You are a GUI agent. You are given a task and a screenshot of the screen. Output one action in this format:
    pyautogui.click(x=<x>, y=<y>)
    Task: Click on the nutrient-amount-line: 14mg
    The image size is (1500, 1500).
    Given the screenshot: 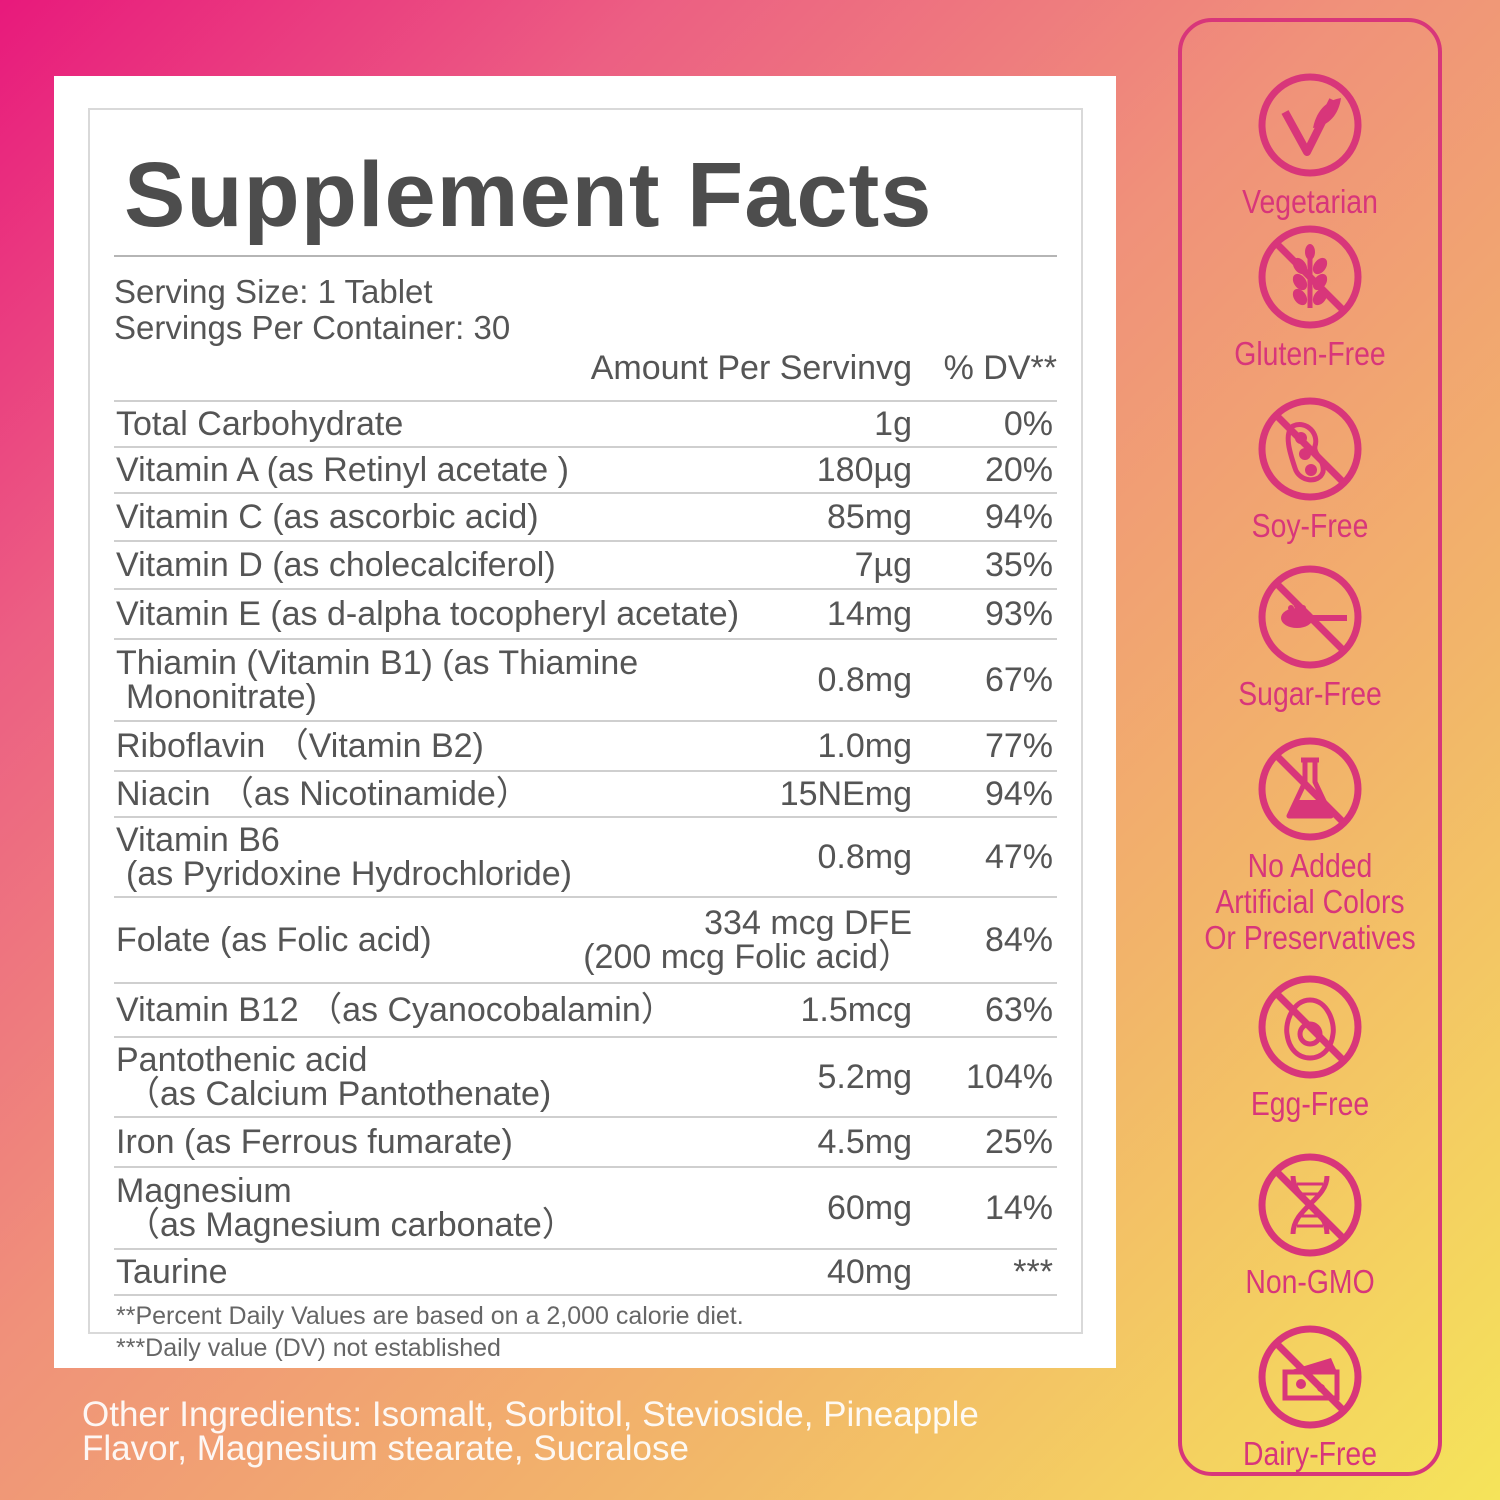 What is the action you would take?
    pyautogui.click(x=869, y=614)
    